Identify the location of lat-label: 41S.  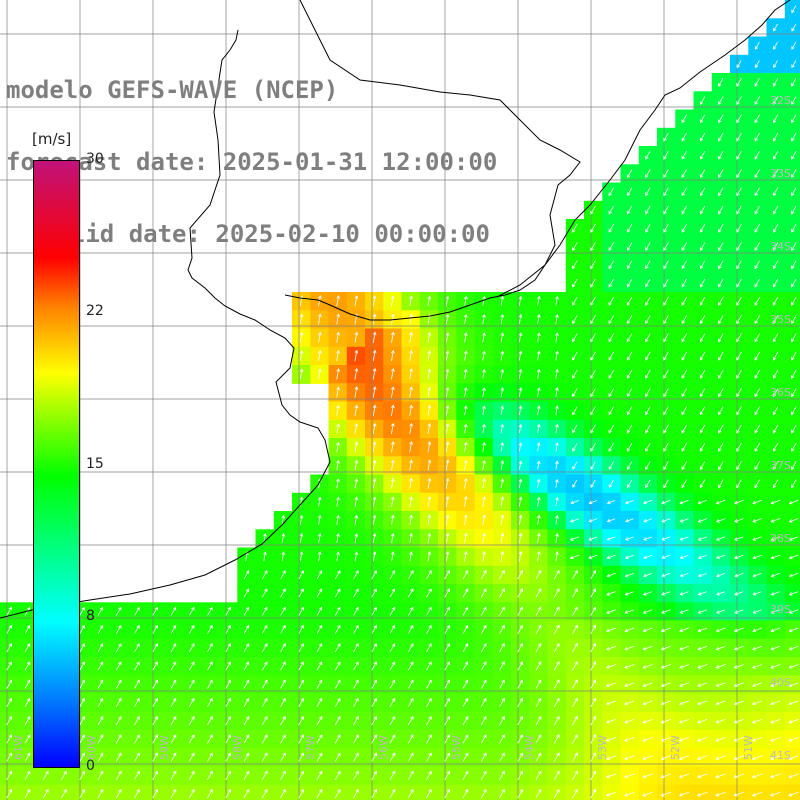
(780, 755).